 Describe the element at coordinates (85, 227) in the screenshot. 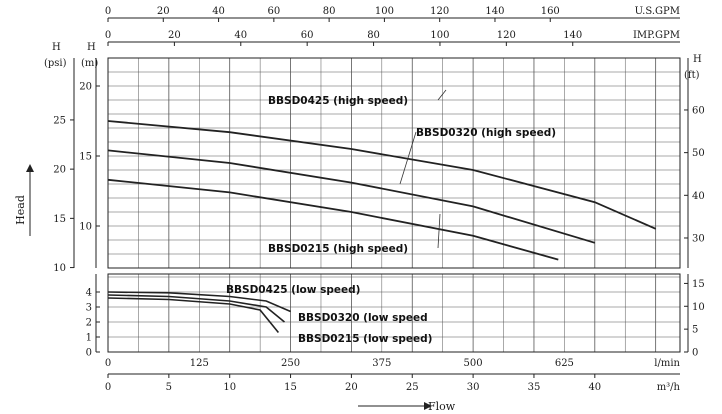

I see `metre-tick-label: 10` at that location.